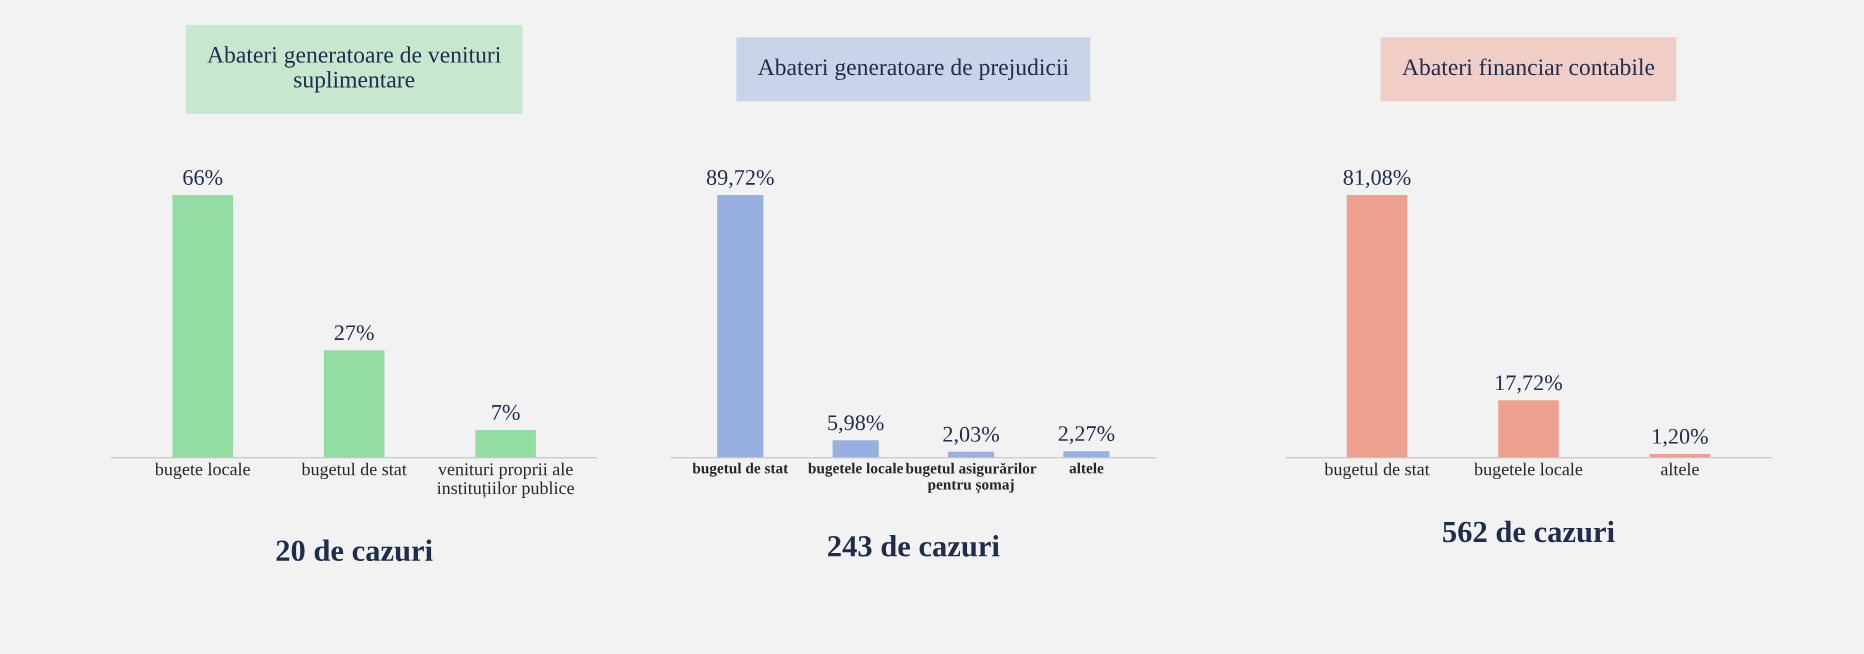 The width and height of the screenshot is (1864, 654). I want to click on chart-title: Abateri financiar contabile, so click(1528, 67).